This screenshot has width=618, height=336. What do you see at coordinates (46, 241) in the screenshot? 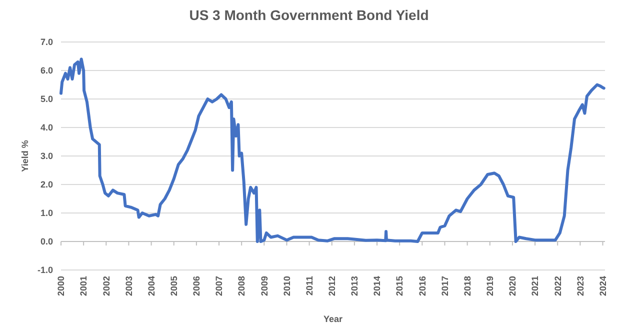
I see `y-tick-label: 0.0` at bounding box center [46, 241].